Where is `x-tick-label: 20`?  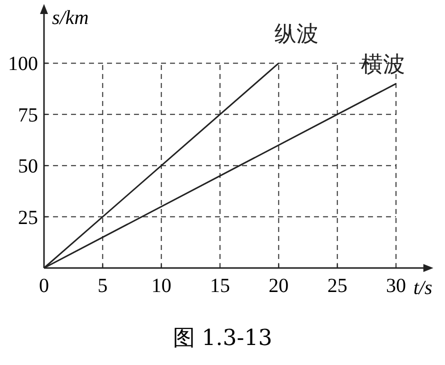 x-tick-label: 20 is located at coordinates (278, 286).